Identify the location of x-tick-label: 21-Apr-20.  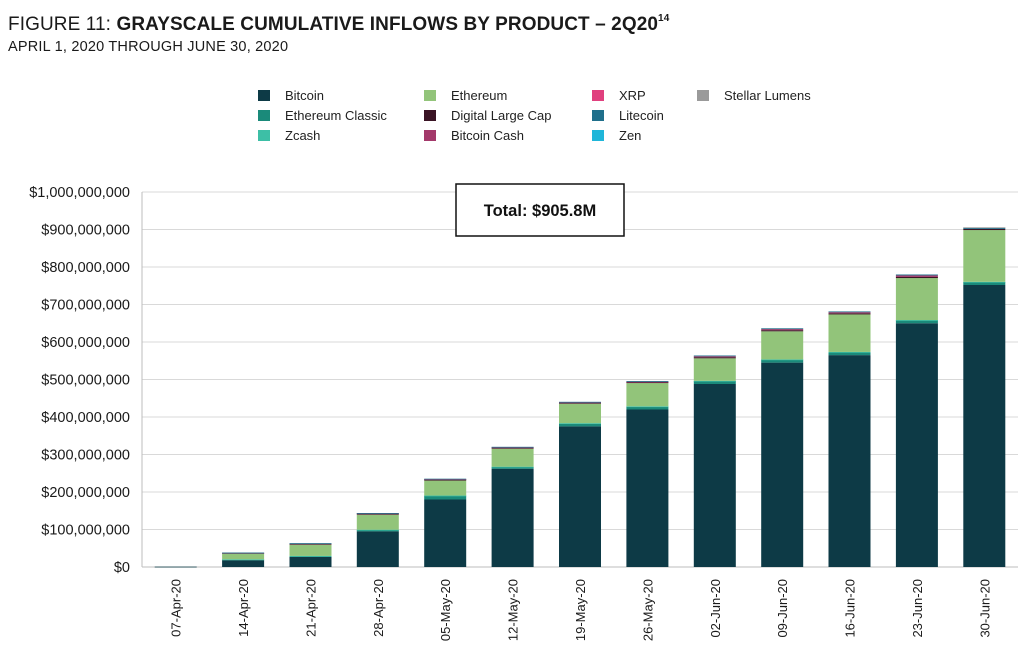
(310, 608).